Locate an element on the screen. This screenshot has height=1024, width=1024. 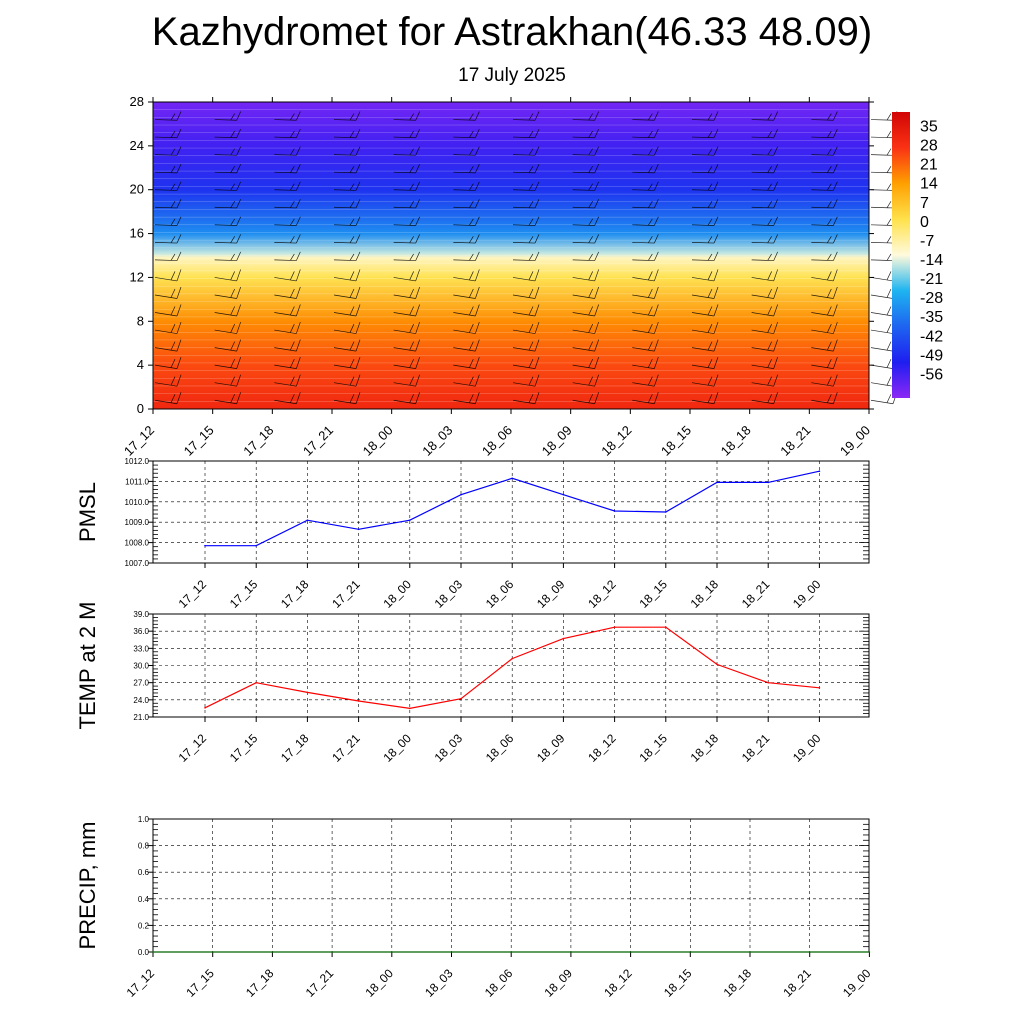
colorbar-label: -56 is located at coordinates (931, 374).